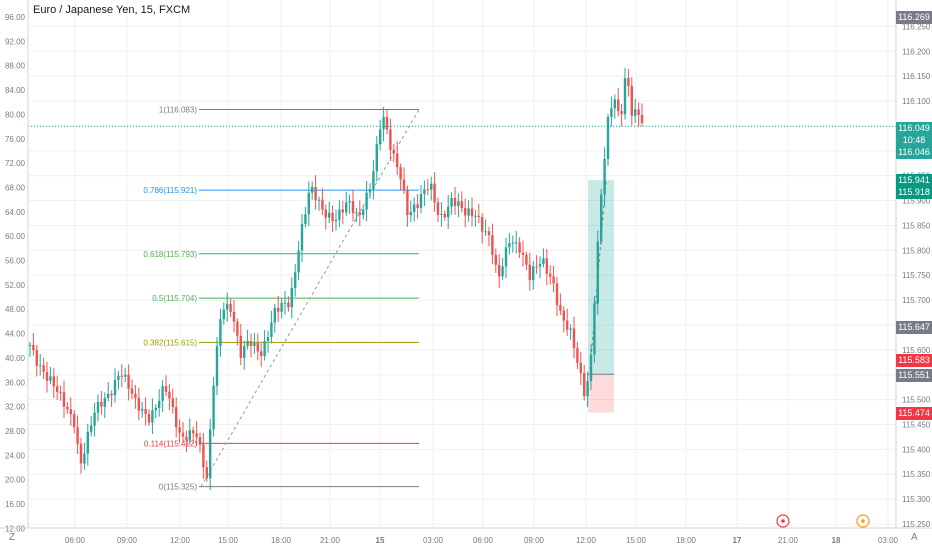 The height and width of the screenshot is (550, 932). Describe the element at coordinates (916, 474) in the screenshot. I see `right-axis-tick: 115.350` at that location.